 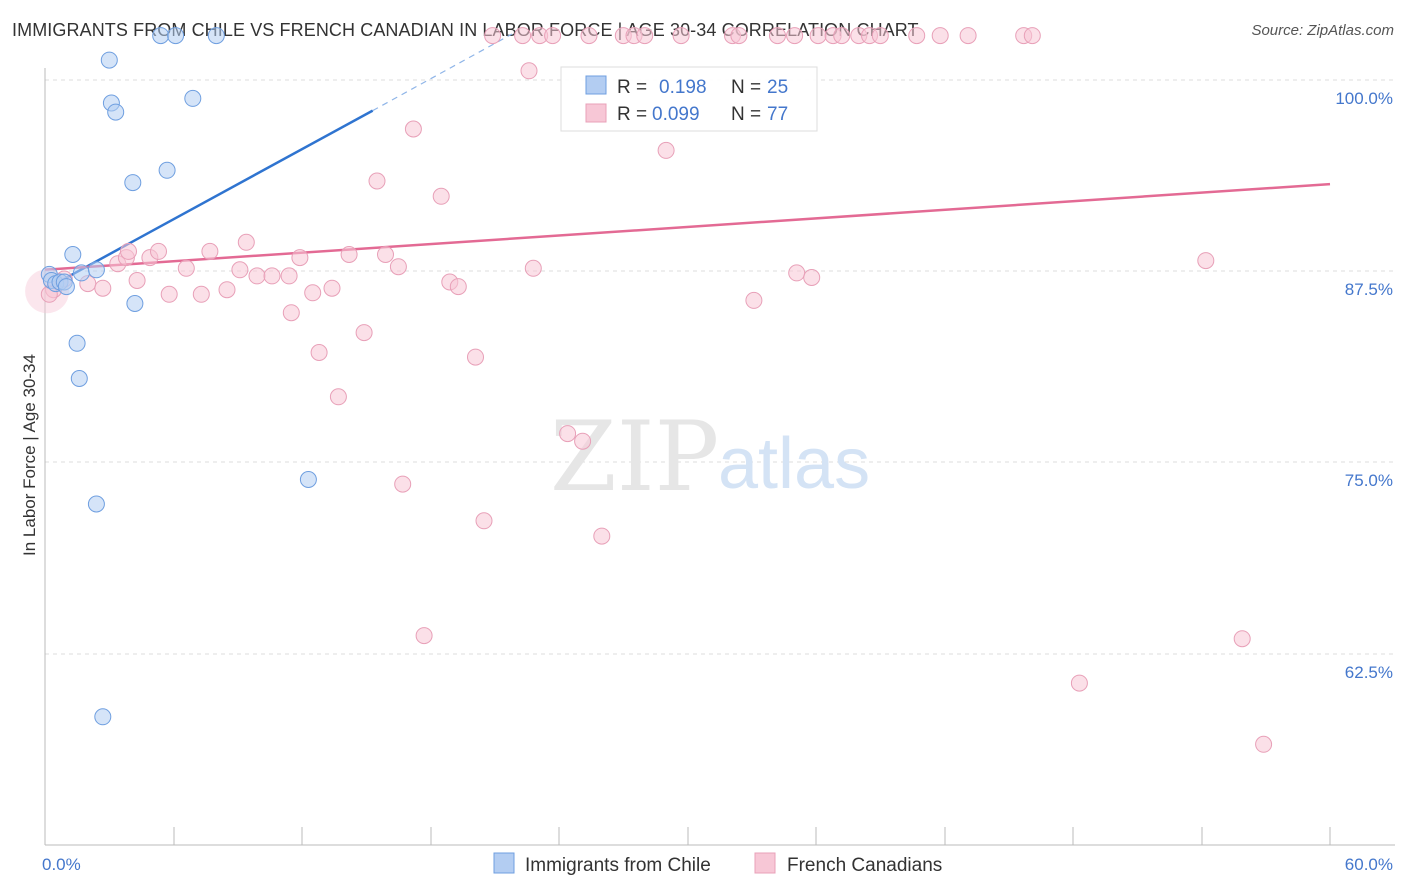 What do you see at coordinates (717, 864) in the screenshot?
I see `series-legend: Immigrants from Chile French Canadians` at bounding box center [717, 864].